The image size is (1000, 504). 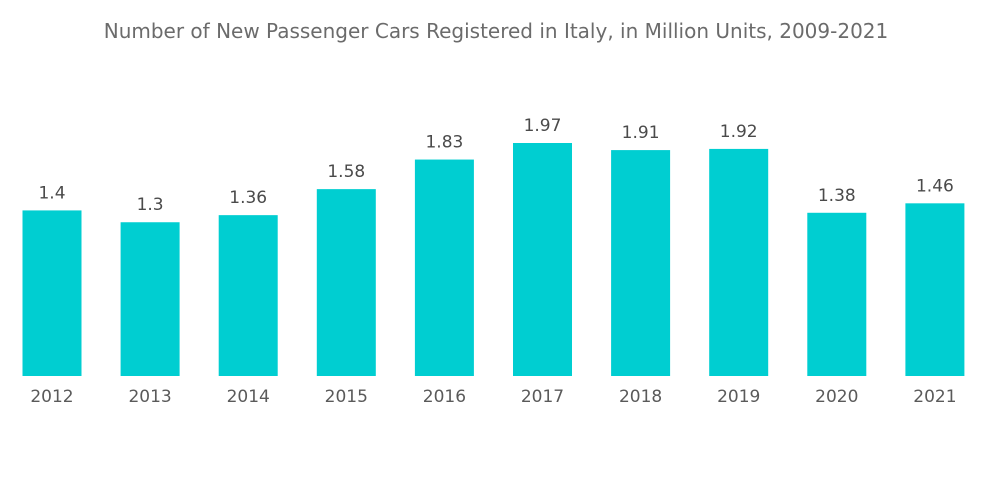 I want to click on bar-2014, so click(x=248, y=295).